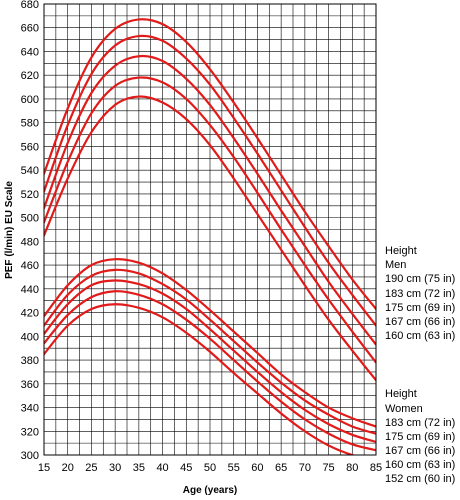 This screenshot has width=460, height=500. Describe the element at coordinates (420, 423) in the screenshot. I see `legend-women-item: 183 cm (72 in)` at that location.